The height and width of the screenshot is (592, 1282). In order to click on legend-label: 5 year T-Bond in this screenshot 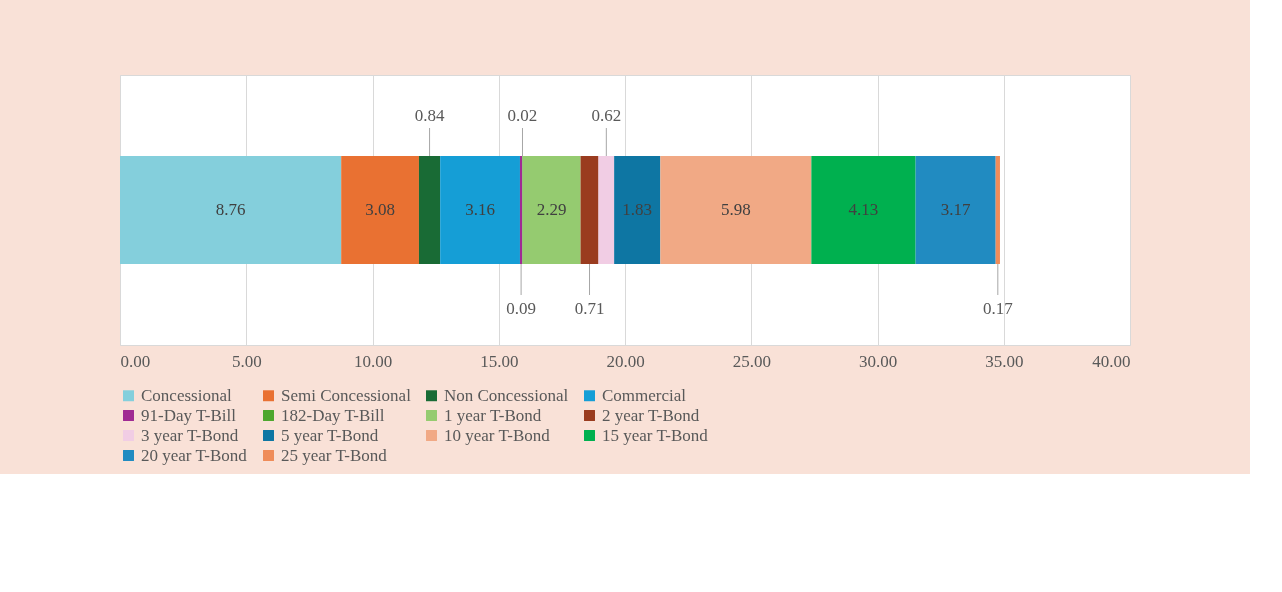, I will do `click(330, 435)`.